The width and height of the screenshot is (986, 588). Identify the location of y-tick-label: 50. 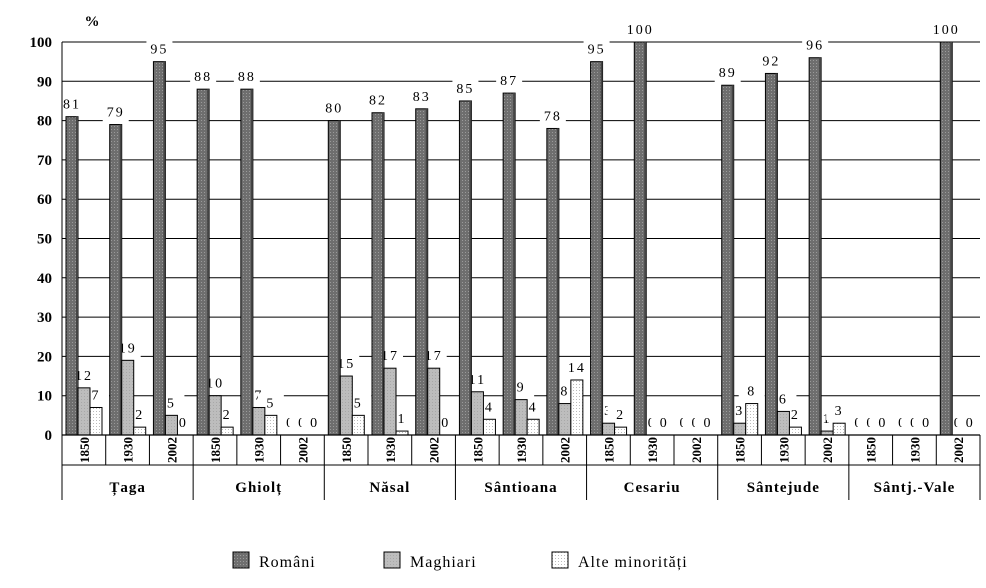
(44, 240).